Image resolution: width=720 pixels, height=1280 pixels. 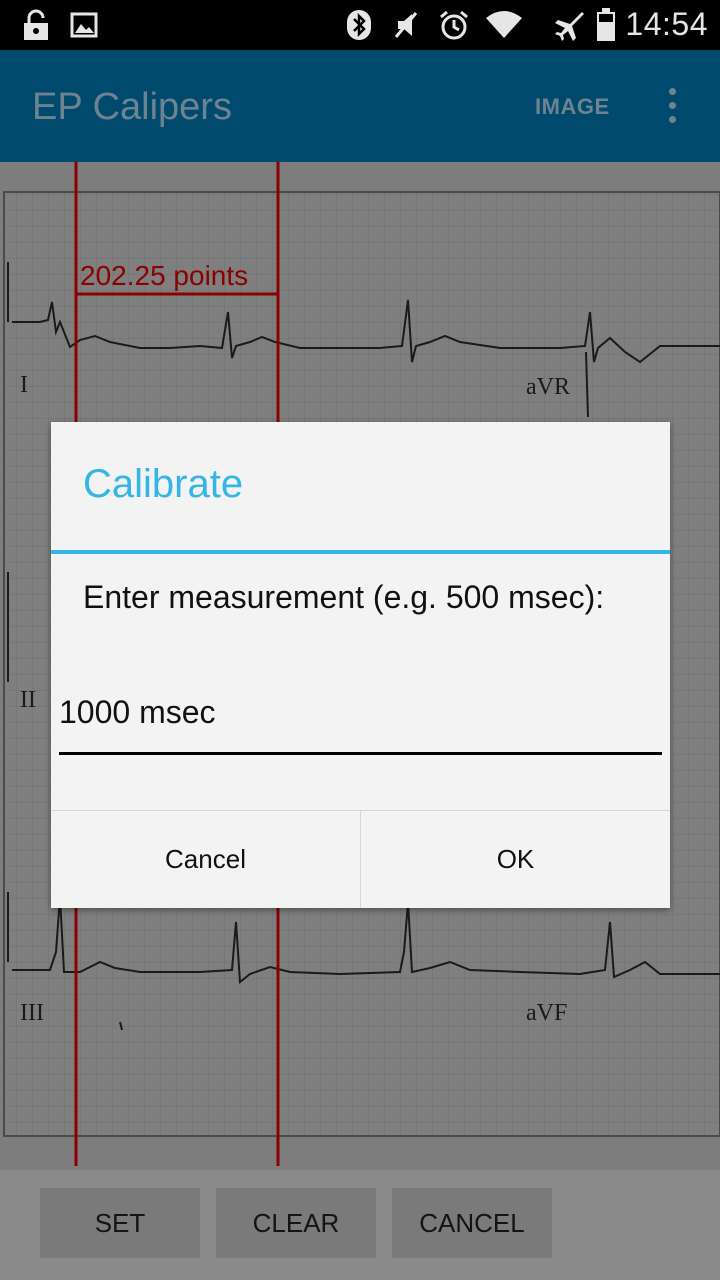 What do you see at coordinates (360, 859) in the screenshot?
I see `dialog-button-separator` at bounding box center [360, 859].